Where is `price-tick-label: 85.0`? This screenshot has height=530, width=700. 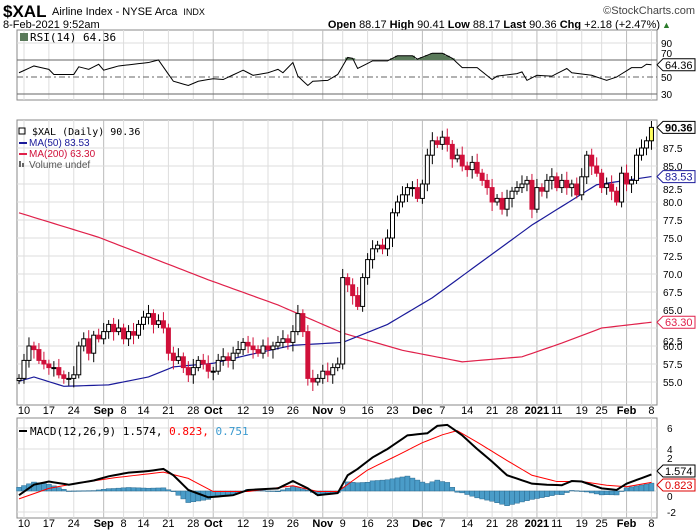 price-tick-label: 85.0 is located at coordinates (673, 167).